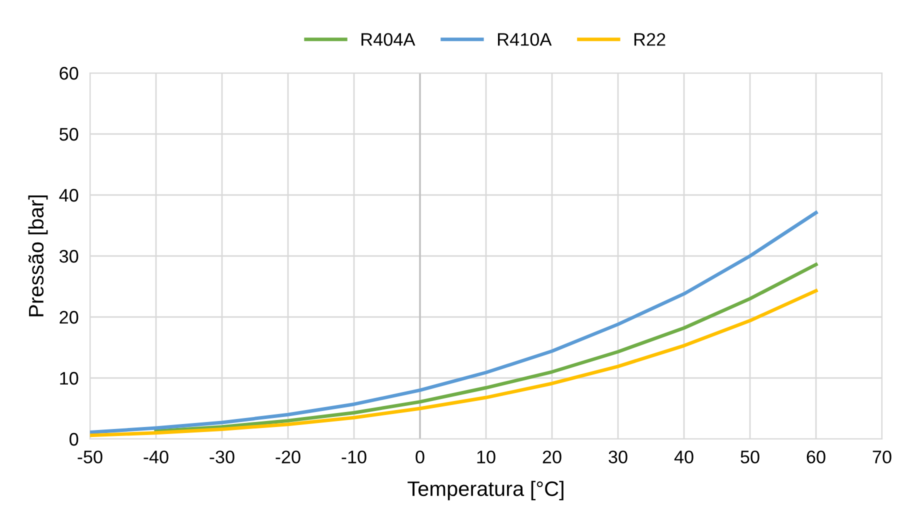  I want to click on x-tick-label: 0, so click(420, 457).